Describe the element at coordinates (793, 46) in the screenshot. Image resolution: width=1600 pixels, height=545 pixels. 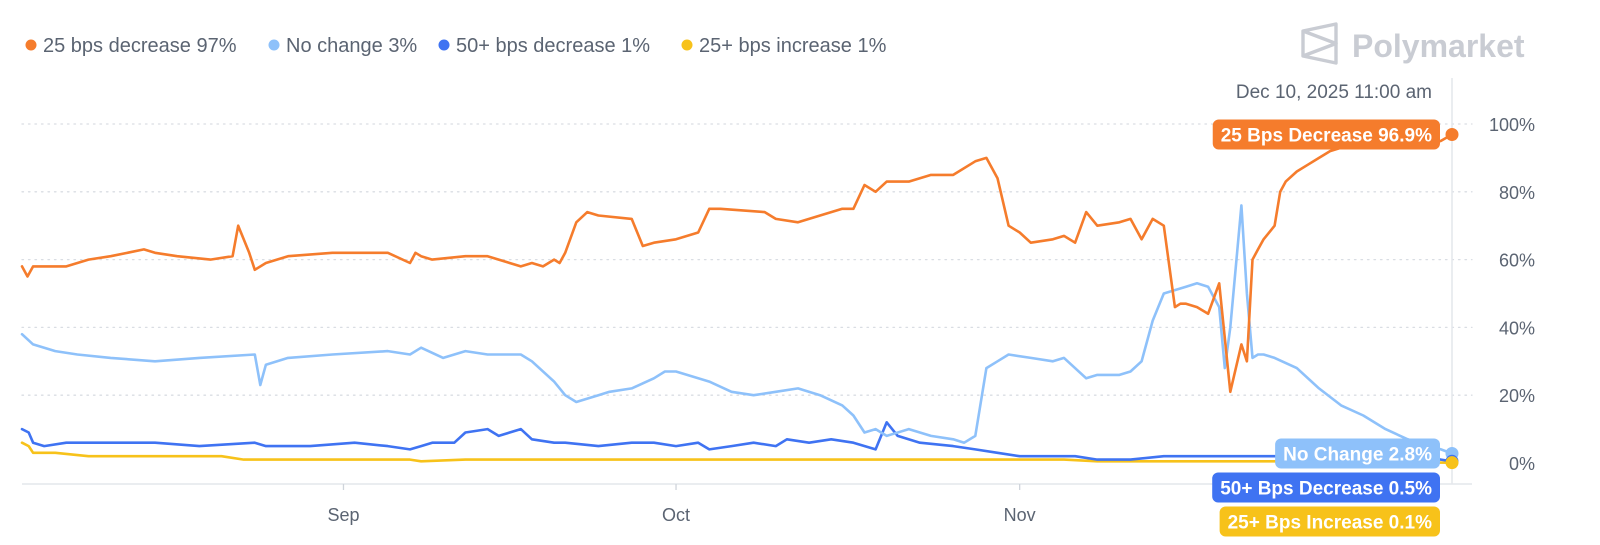
I see `legend-label: 25+ bps increase 1%` at that location.